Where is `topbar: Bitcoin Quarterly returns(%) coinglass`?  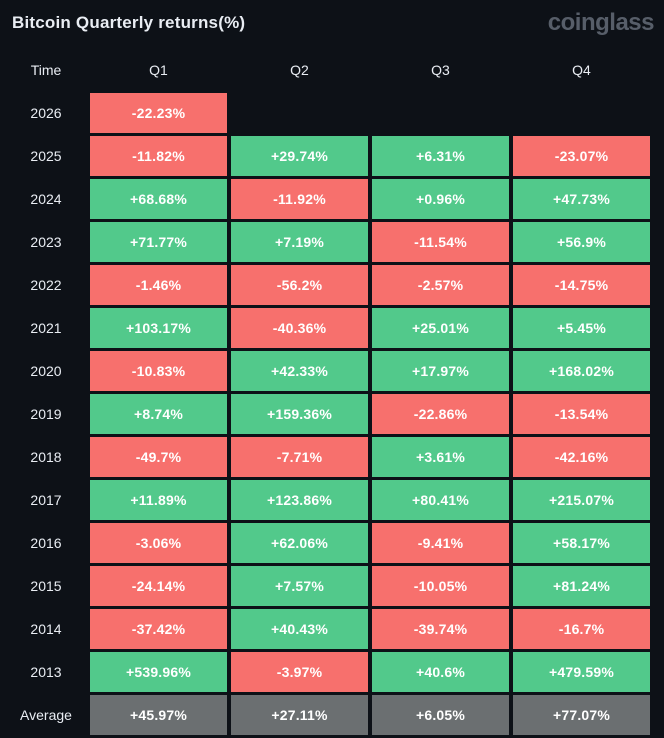
topbar: Bitcoin Quarterly returns(%) coinglass is located at coordinates (332, 20).